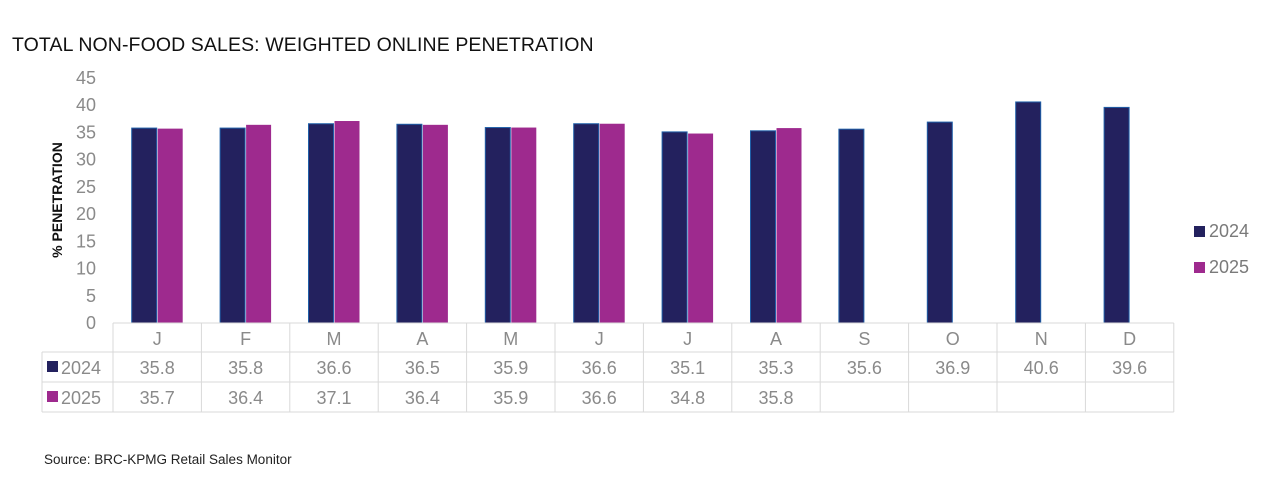  What do you see at coordinates (687, 368) in the screenshot?
I see `table-cell: 35.1` at bounding box center [687, 368].